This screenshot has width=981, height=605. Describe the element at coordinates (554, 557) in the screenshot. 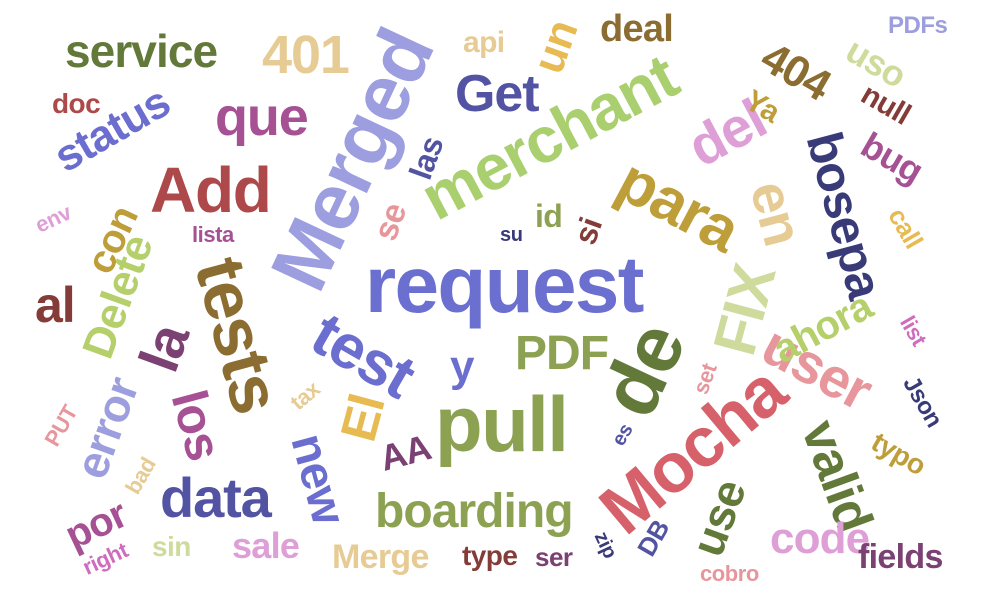

I see `word-ser: ser` at that location.